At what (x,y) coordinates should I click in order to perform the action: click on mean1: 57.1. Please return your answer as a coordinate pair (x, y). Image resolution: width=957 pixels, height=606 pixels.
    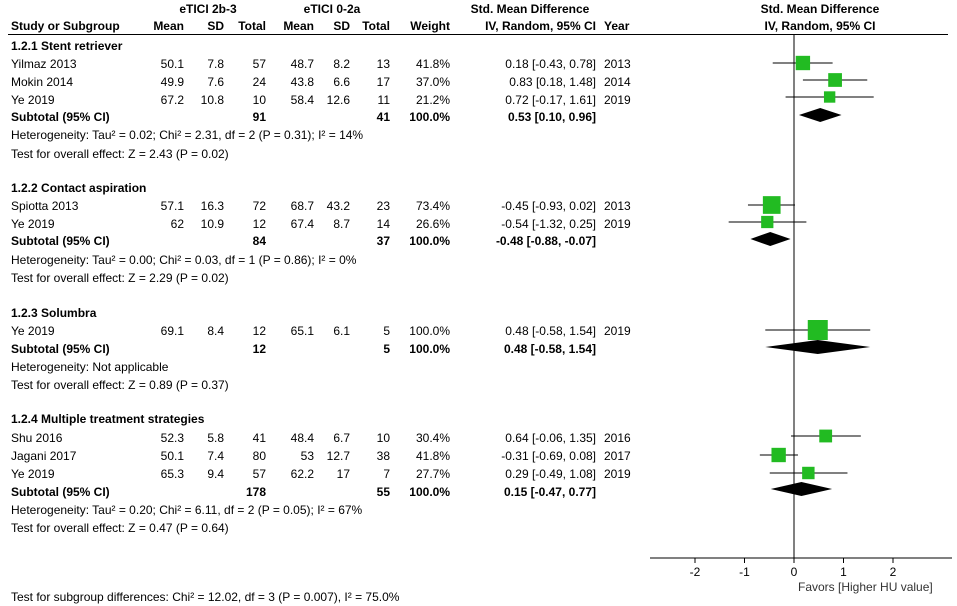
    Looking at the image, I should click on (172, 206).